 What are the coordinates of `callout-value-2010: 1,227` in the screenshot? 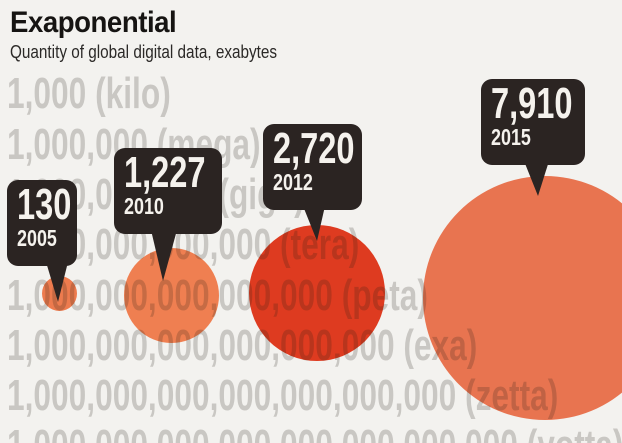 It's located at (165, 172).